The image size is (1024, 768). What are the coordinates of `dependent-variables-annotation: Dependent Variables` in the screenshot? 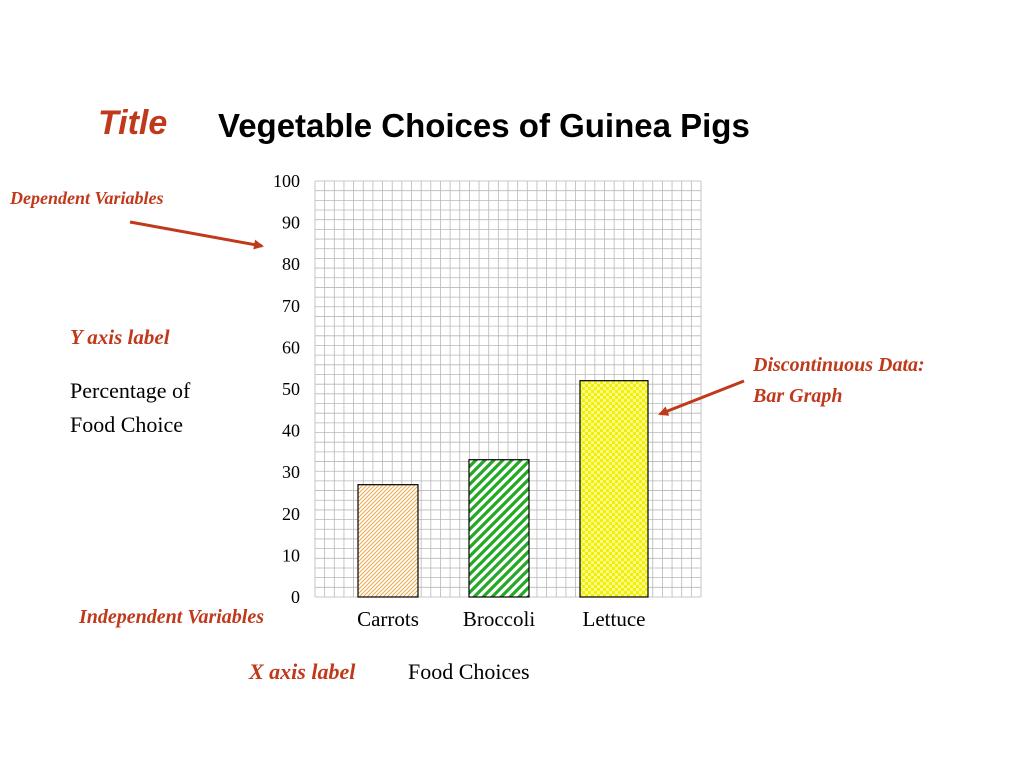 It's located at (87, 198).